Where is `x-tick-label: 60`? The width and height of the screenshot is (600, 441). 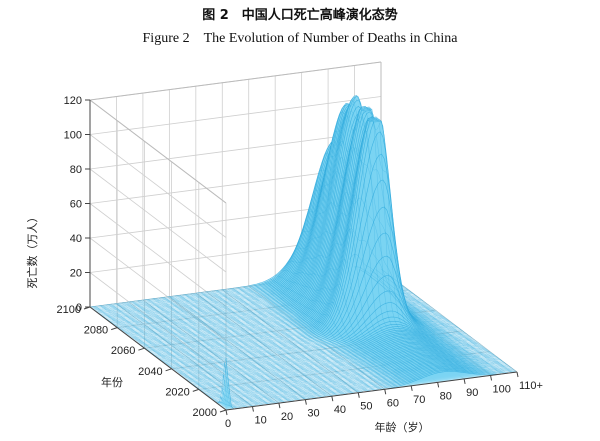
x-tick-label: 60 is located at coordinates (393, 403).